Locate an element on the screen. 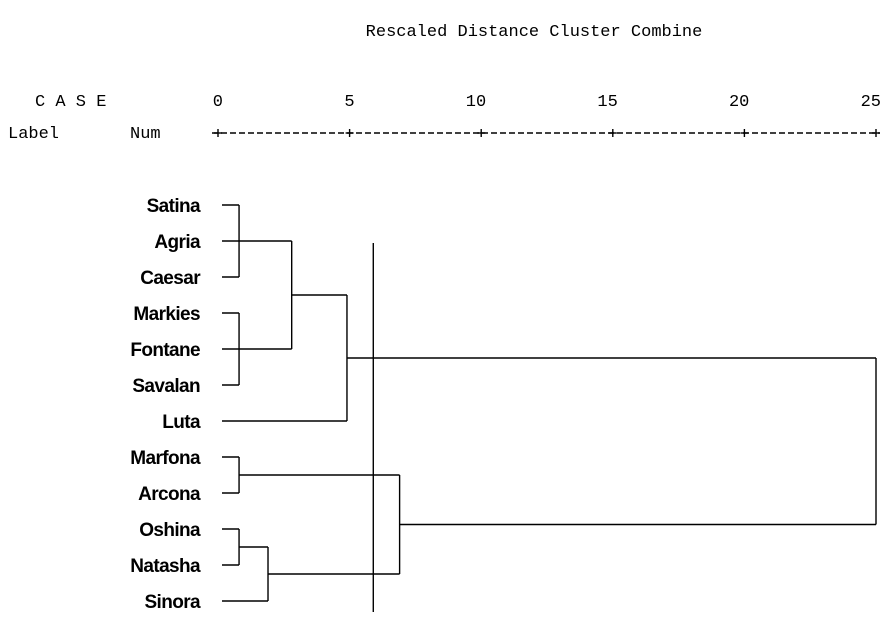 The width and height of the screenshot is (882, 619). leaf-label: Savalan is located at coordinates (166, 386).